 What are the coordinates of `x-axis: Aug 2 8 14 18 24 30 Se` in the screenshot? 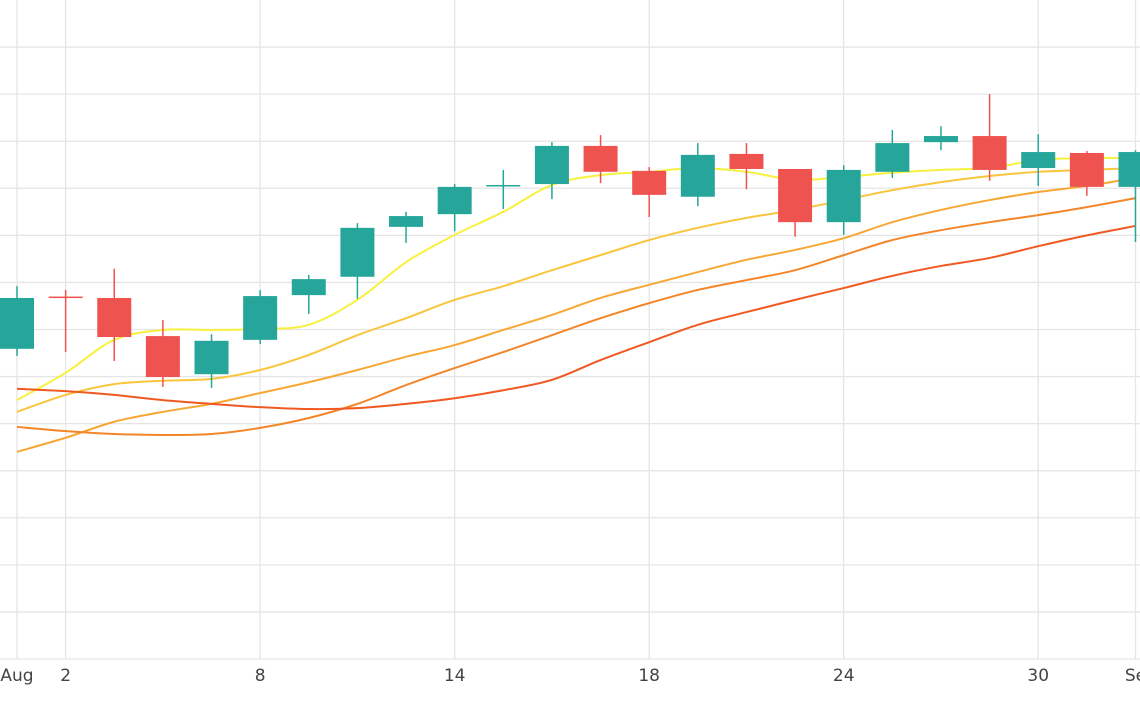 It's located at (570, 676).